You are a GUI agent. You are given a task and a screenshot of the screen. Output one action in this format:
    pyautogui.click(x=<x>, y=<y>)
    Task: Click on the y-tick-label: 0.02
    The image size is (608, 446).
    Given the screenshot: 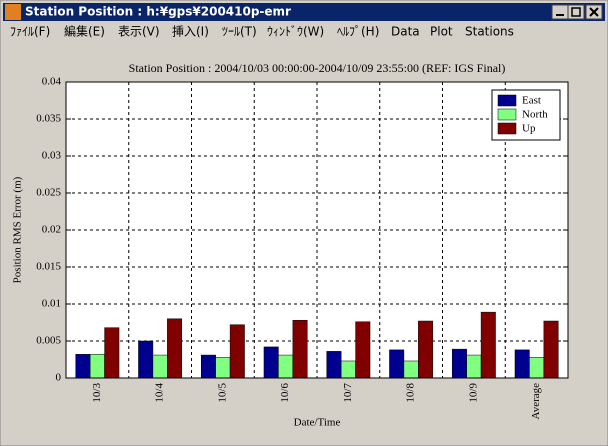 What is the action you would take?
    pyautogui.click(x=51, y=230)
    